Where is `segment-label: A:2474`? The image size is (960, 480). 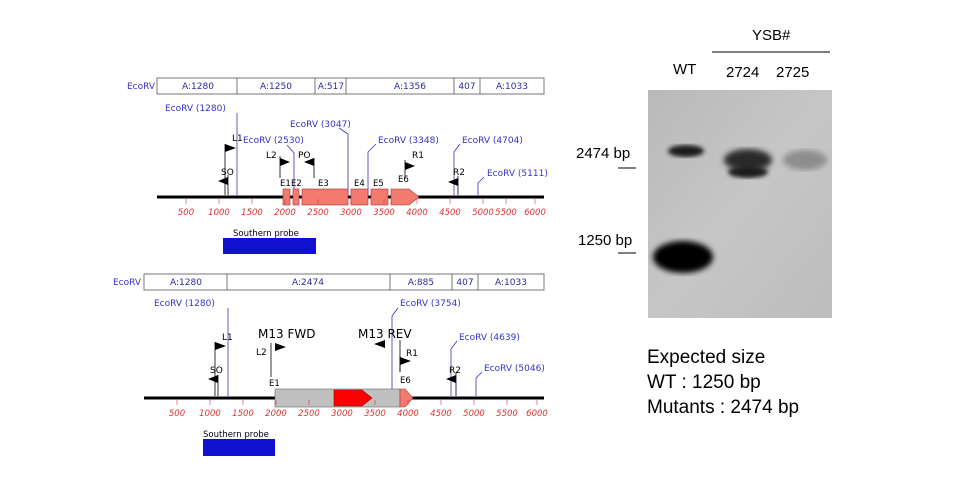
segment-label: A:2474 is located at coordinates (308, 283).